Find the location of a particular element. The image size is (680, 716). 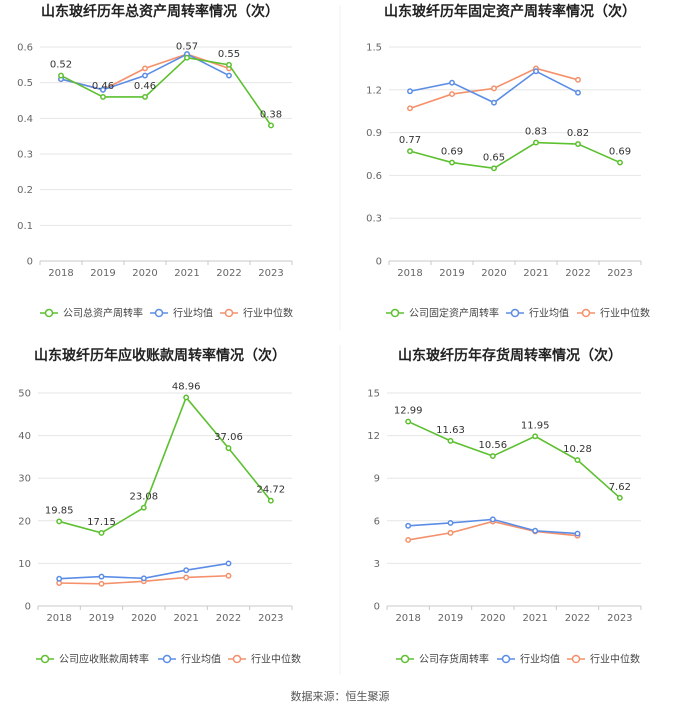

legend-label: 公司固定资产周转率 is located at coordinates (454, 313).